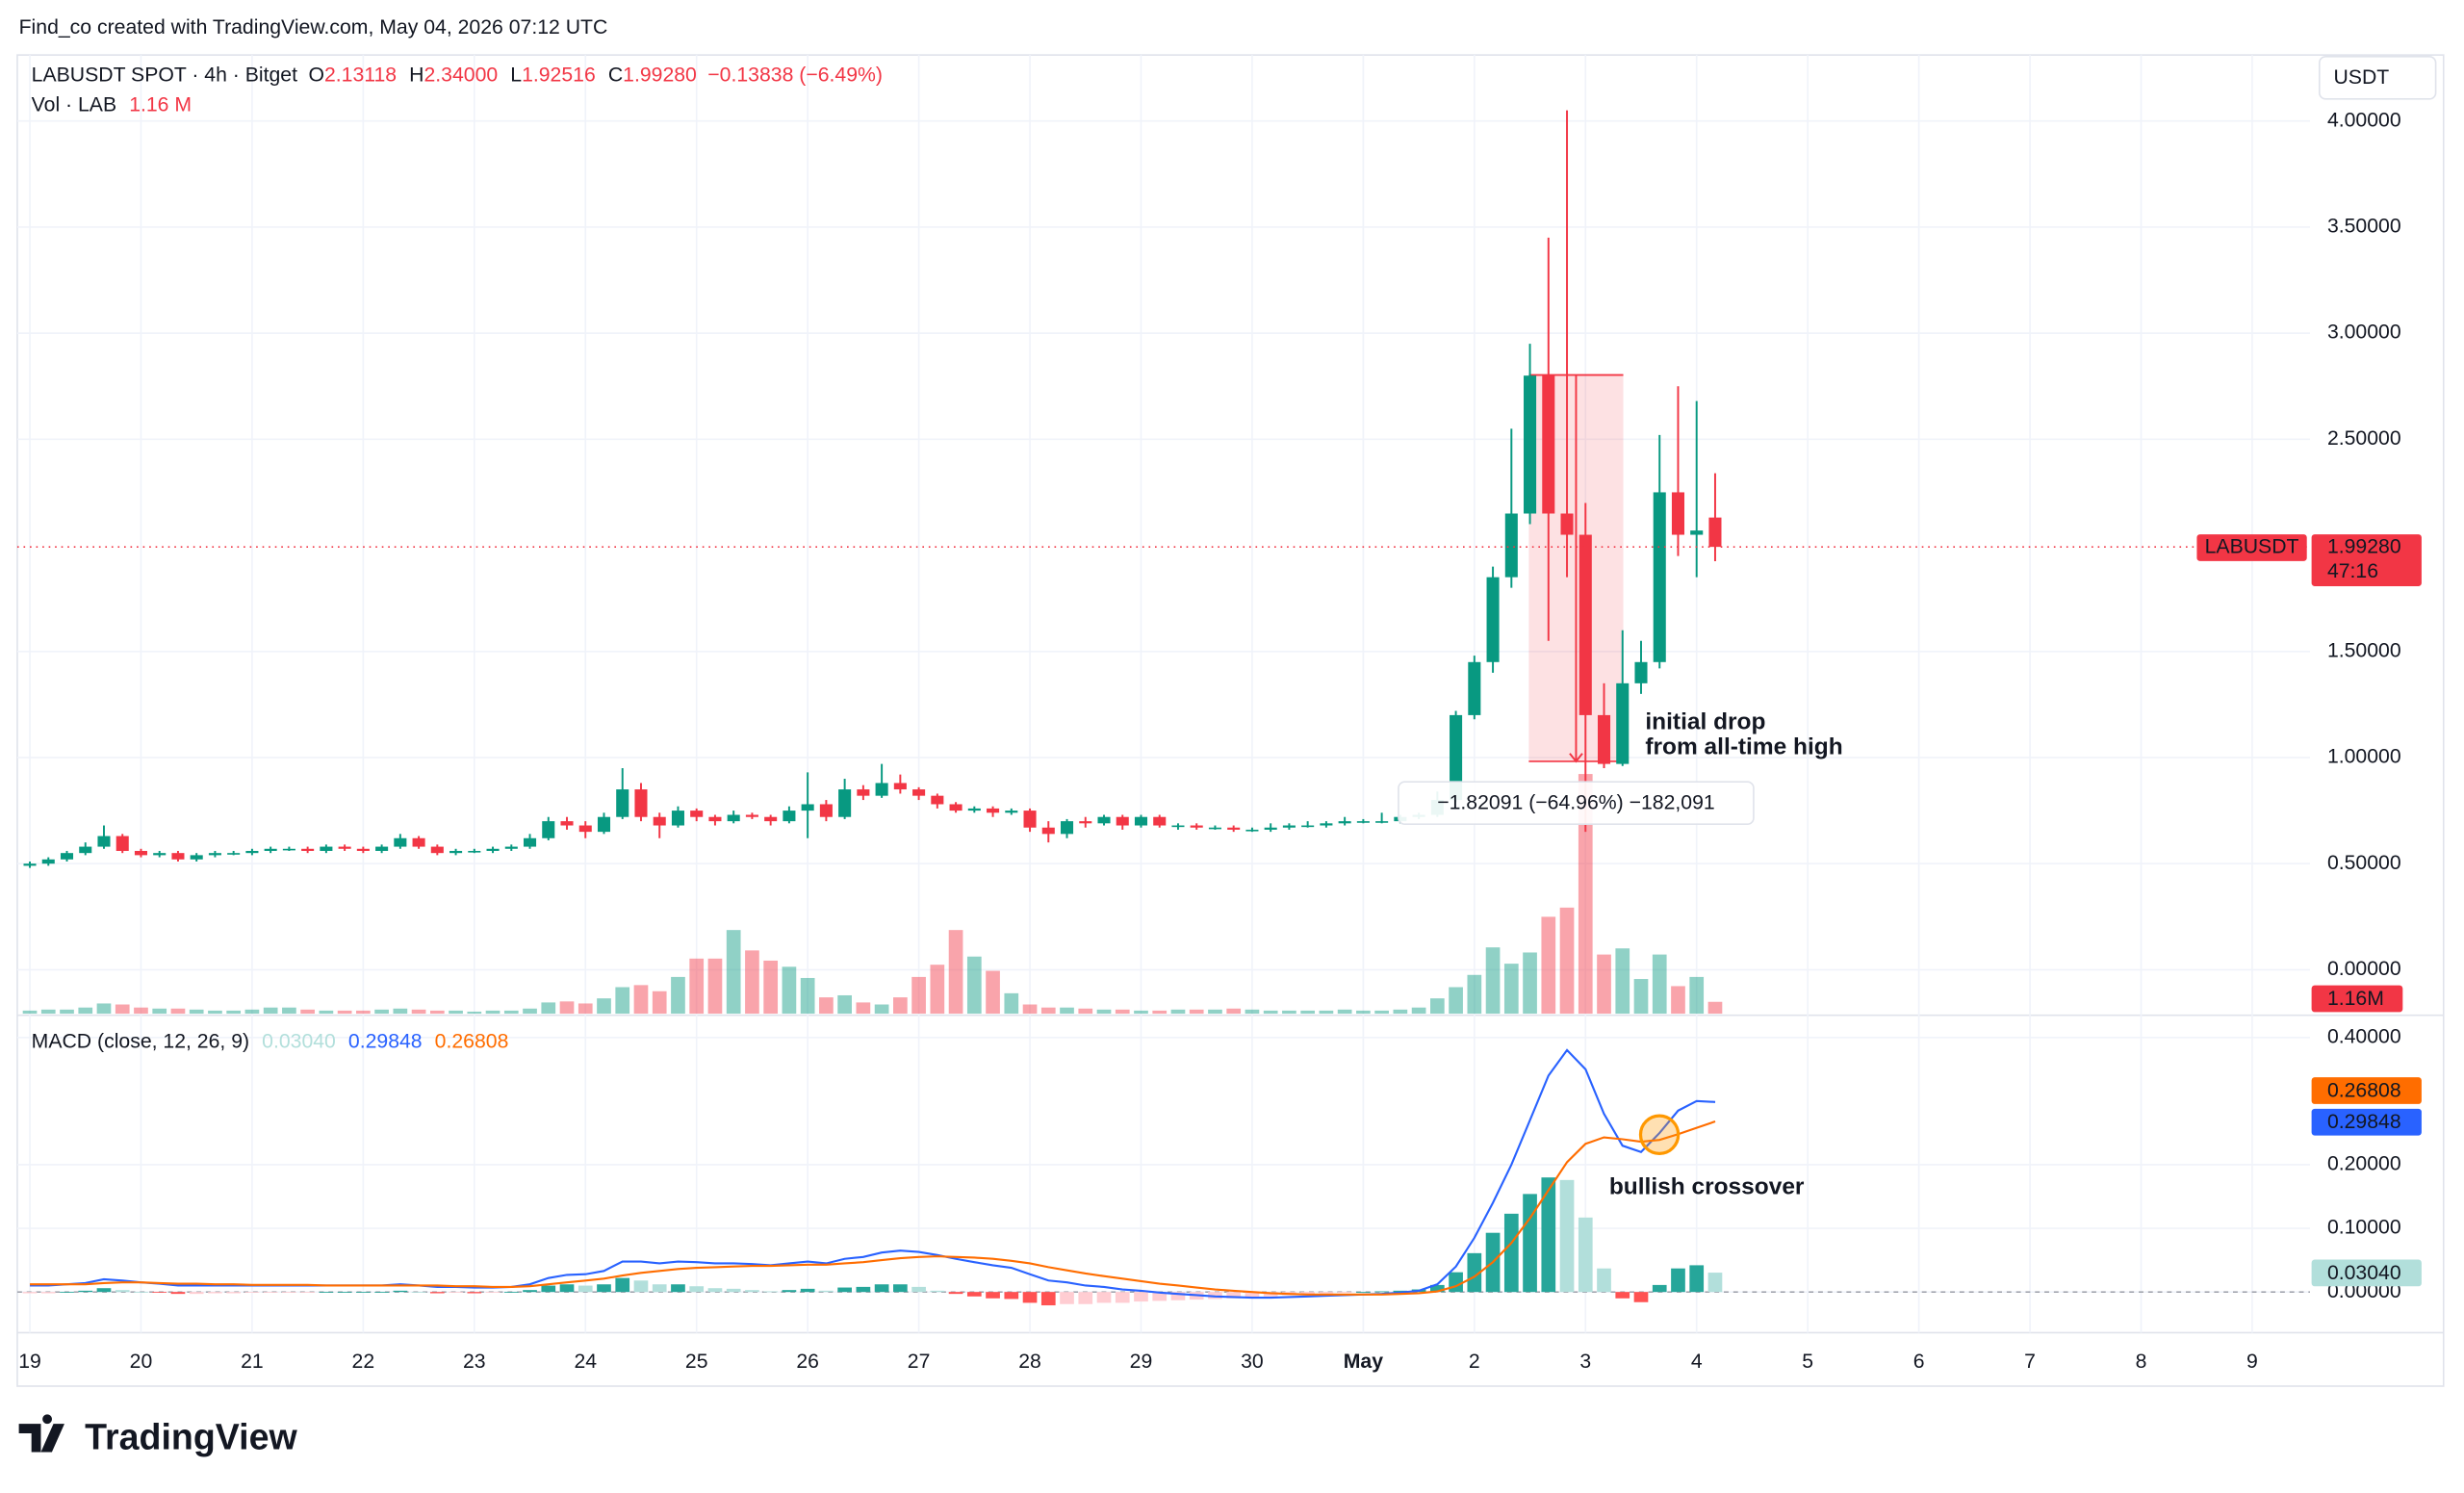 This screenshot has width=2464, height=1493. I want to click on change: −0.13838 (−6.49%), so click(795, 75).